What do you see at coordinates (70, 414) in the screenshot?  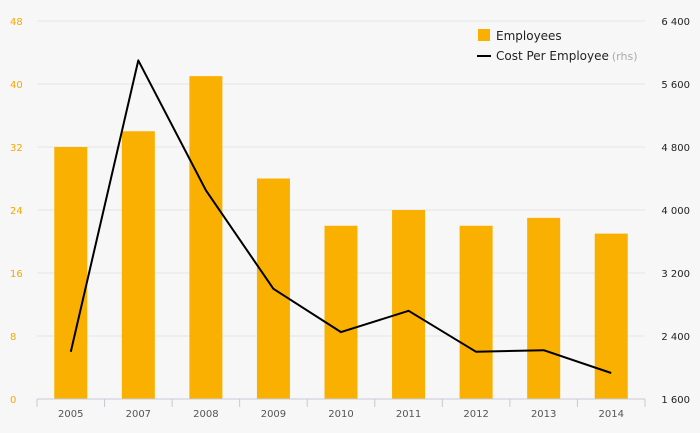 I see `x-tick-label: 2005` at bounding box center [70, 414].